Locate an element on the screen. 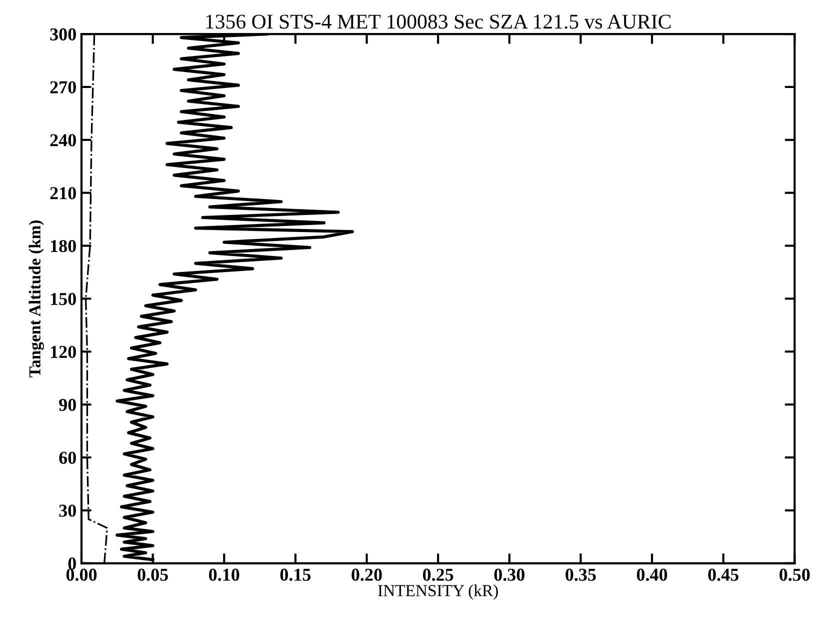  x-tick-label: 0.35 is located at coordinates (581, 574).